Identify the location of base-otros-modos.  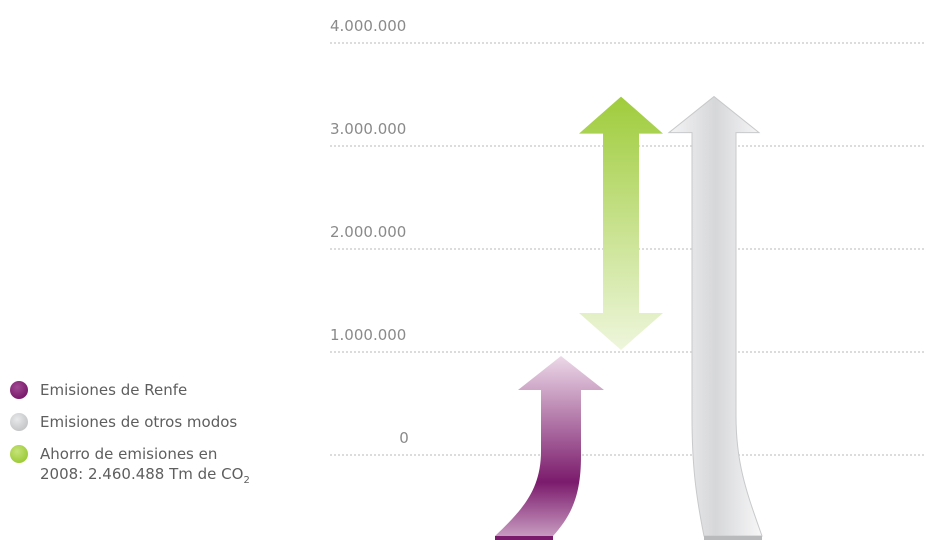
(733, 538).